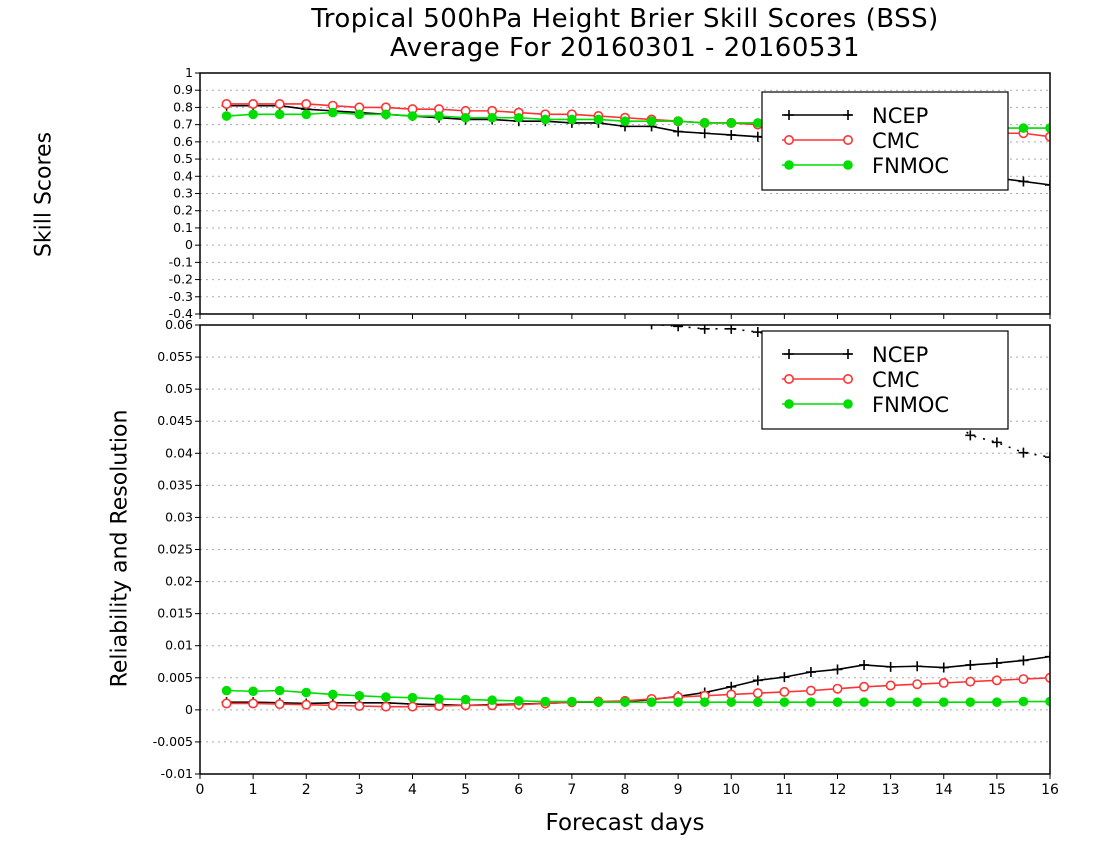  Describe the element at coordinates (175, 549) in the screenshot. I see `bottom-y-tick-label: 0.025` at that location.